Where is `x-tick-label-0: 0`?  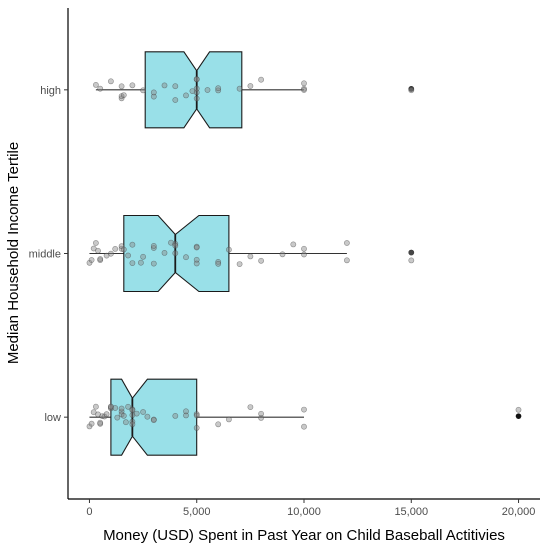 x-tick-label-0: 0 is located at coordinates (89, 512).